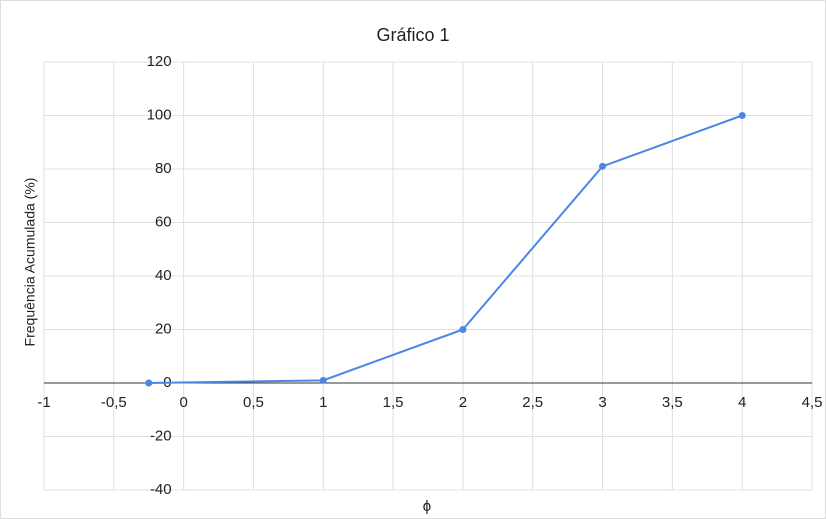 The image size is (826, 519). I want to click on y-tick-label: 120, so click(159, 61).